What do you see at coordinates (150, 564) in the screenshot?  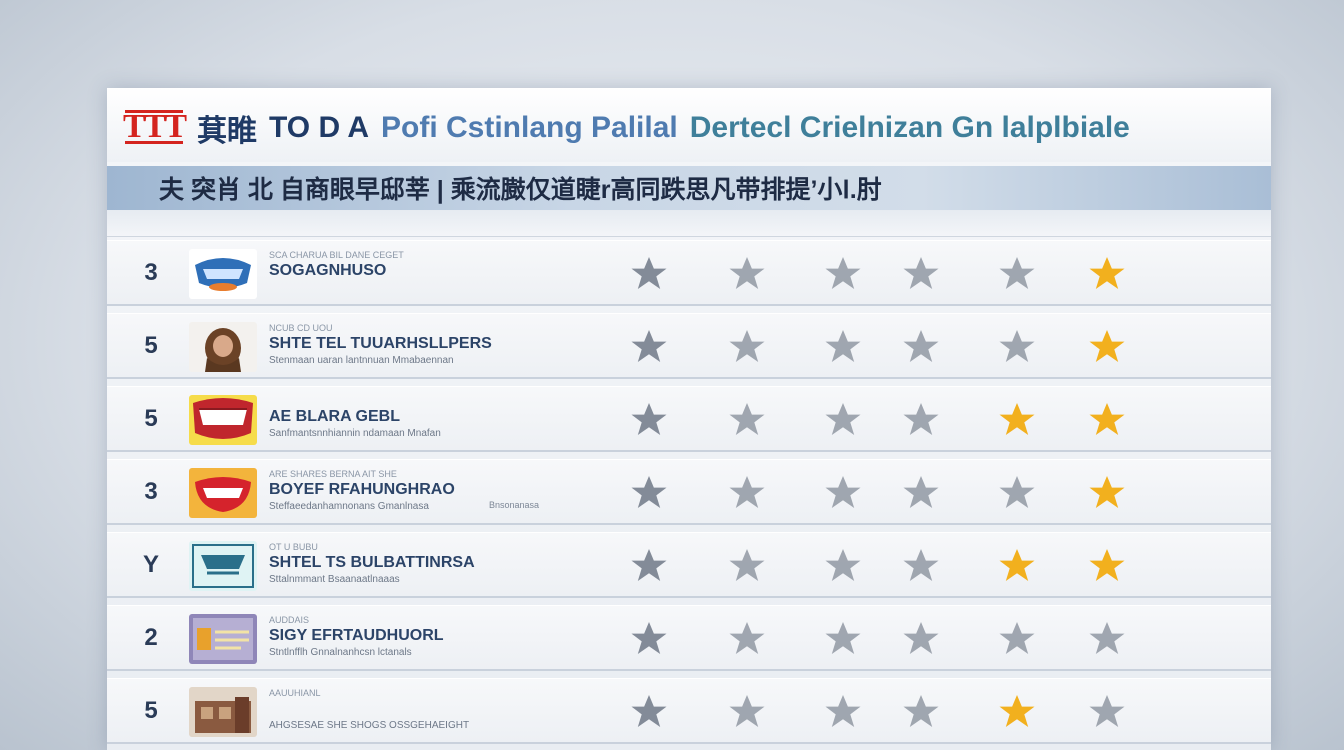 I see `rank-number: Y` at bounding box center [150, 564].